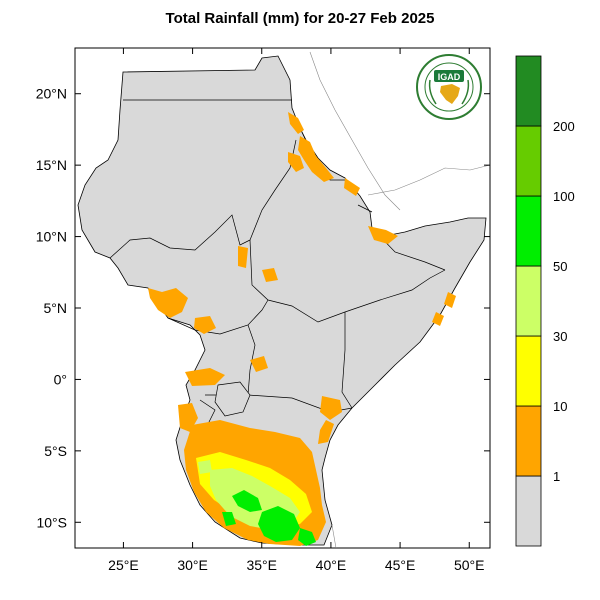 The height and width of the screenshot is (600, 600). I want to click on lat-tick-label: 0°, so click(60, 379).